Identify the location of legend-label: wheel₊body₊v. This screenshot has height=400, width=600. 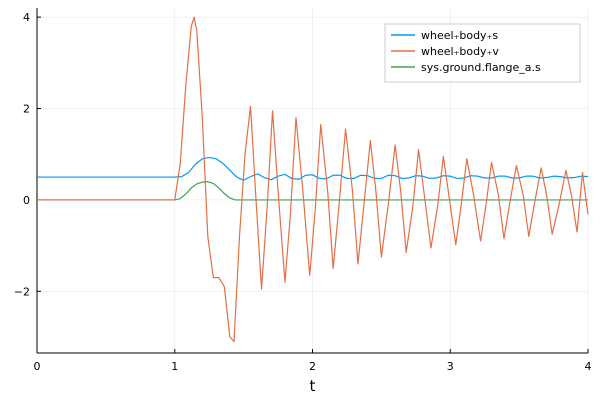
(460, 51).